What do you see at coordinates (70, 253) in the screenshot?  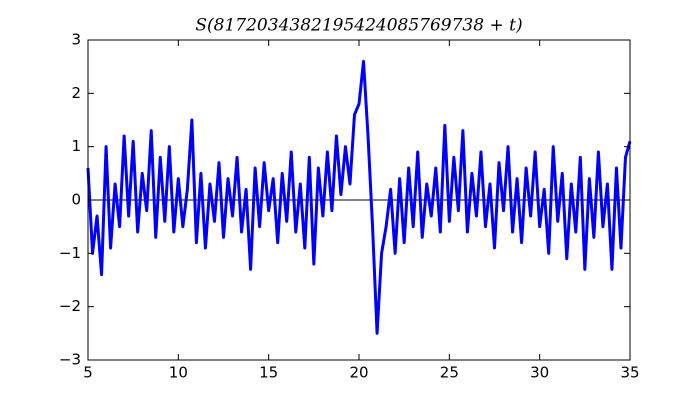 I see `y-tick-label: −1` at bounding box center [70, 253].